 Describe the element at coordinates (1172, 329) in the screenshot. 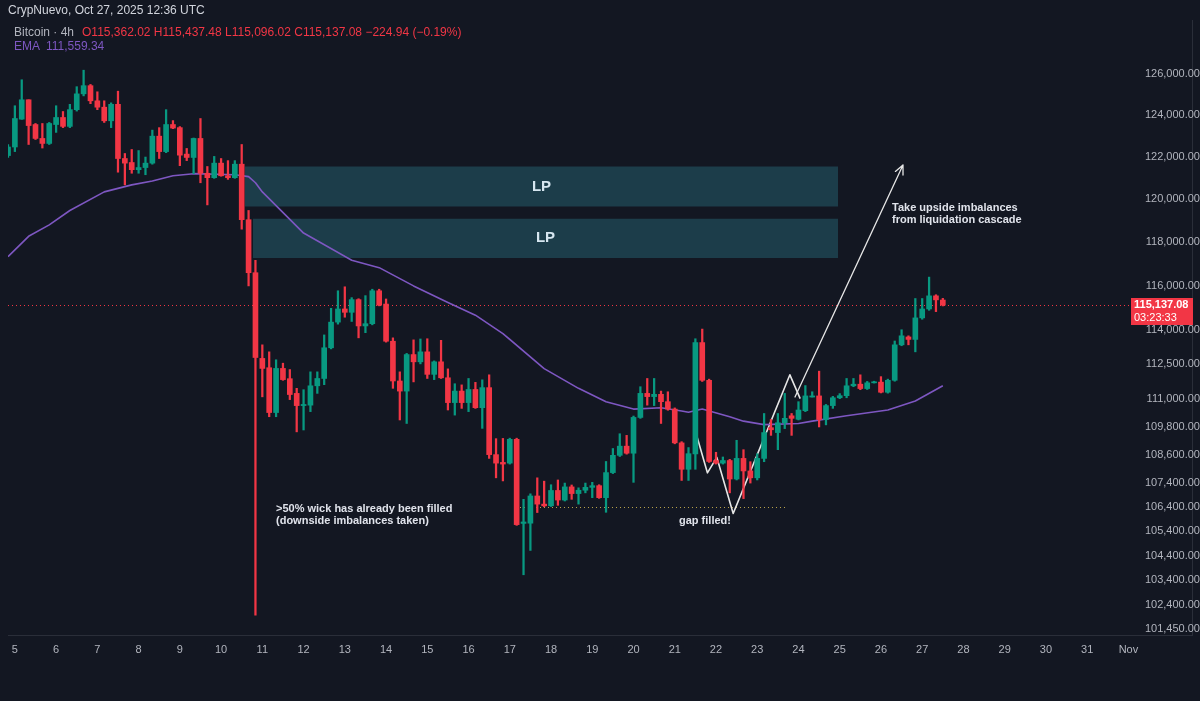

I see `y-tick-label: 114,000.00` at that location.